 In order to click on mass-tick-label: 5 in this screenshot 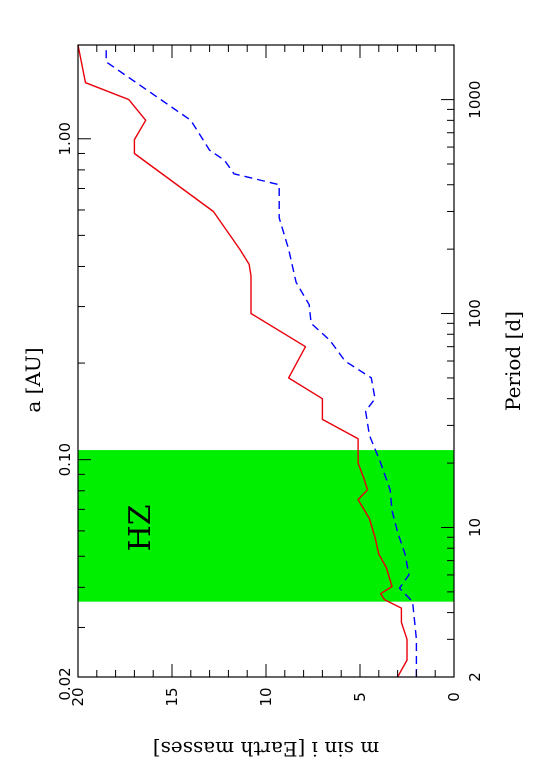, I will do `click(360, 697)`.